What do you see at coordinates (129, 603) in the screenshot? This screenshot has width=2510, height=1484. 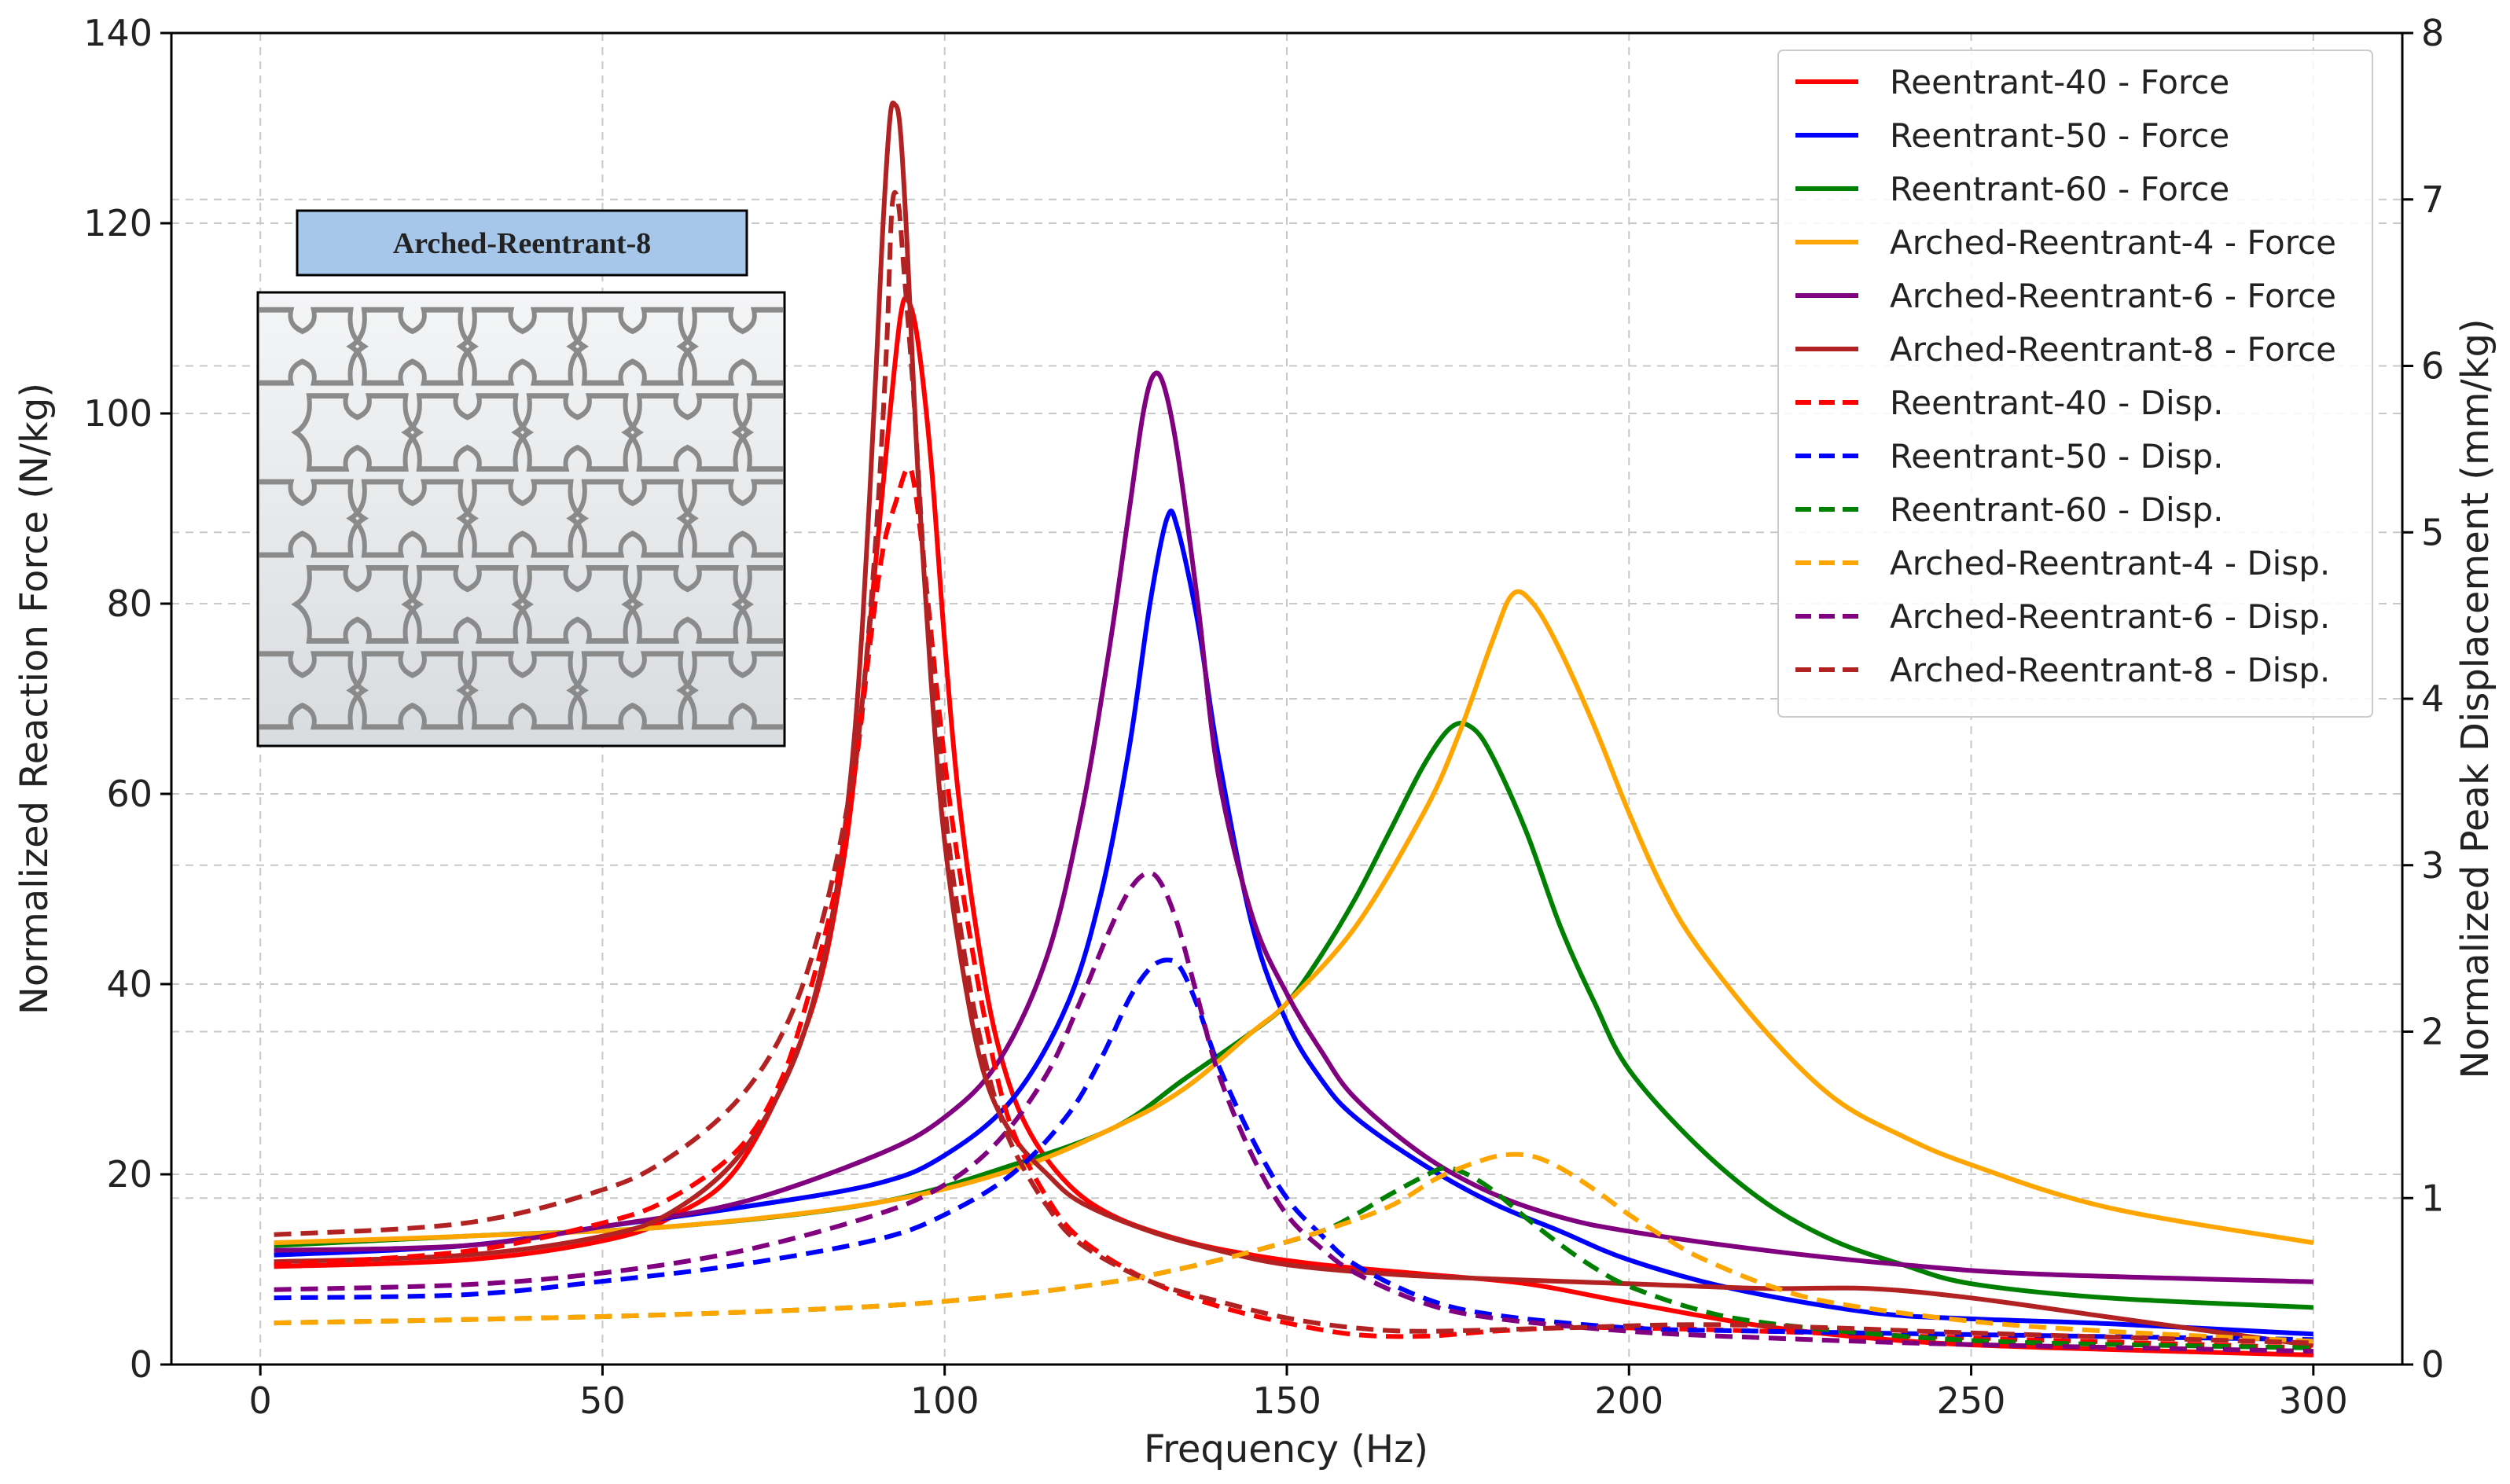 I see `y-tick-label: 80` at bounding box center [129, 603].